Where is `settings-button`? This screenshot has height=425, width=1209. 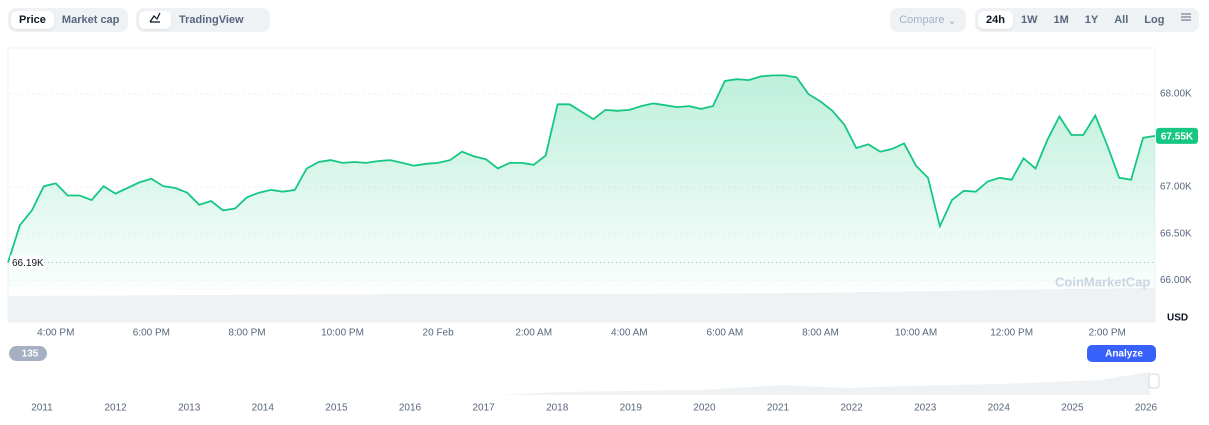 settings-button is located at coordinates (1186, 20).